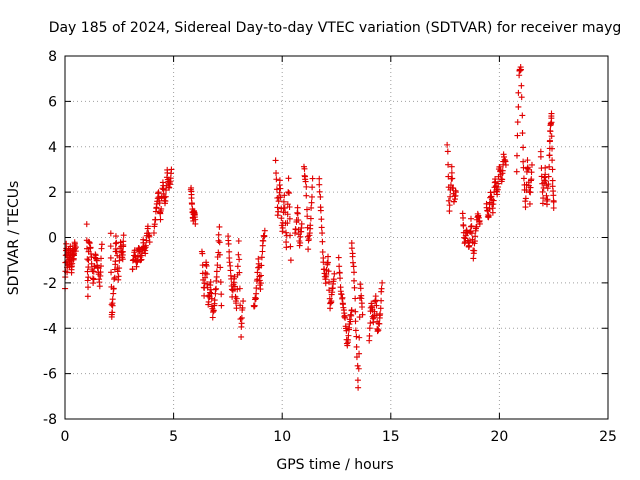 The width and height of the screenshot is (640, 480). I want to click on x-tick-label: 0, so click(65, 437).